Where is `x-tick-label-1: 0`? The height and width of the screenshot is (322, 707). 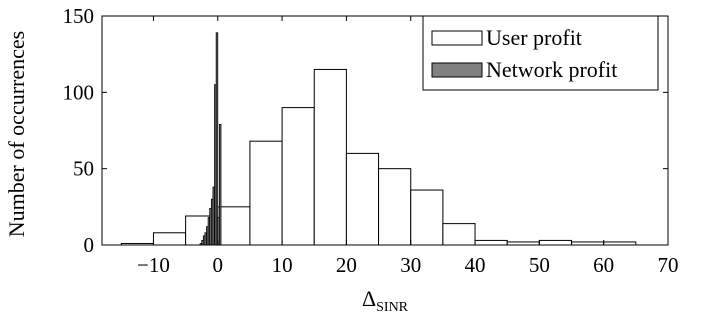
x-tick-label-1: 0 is located at coordinates (218, 265).